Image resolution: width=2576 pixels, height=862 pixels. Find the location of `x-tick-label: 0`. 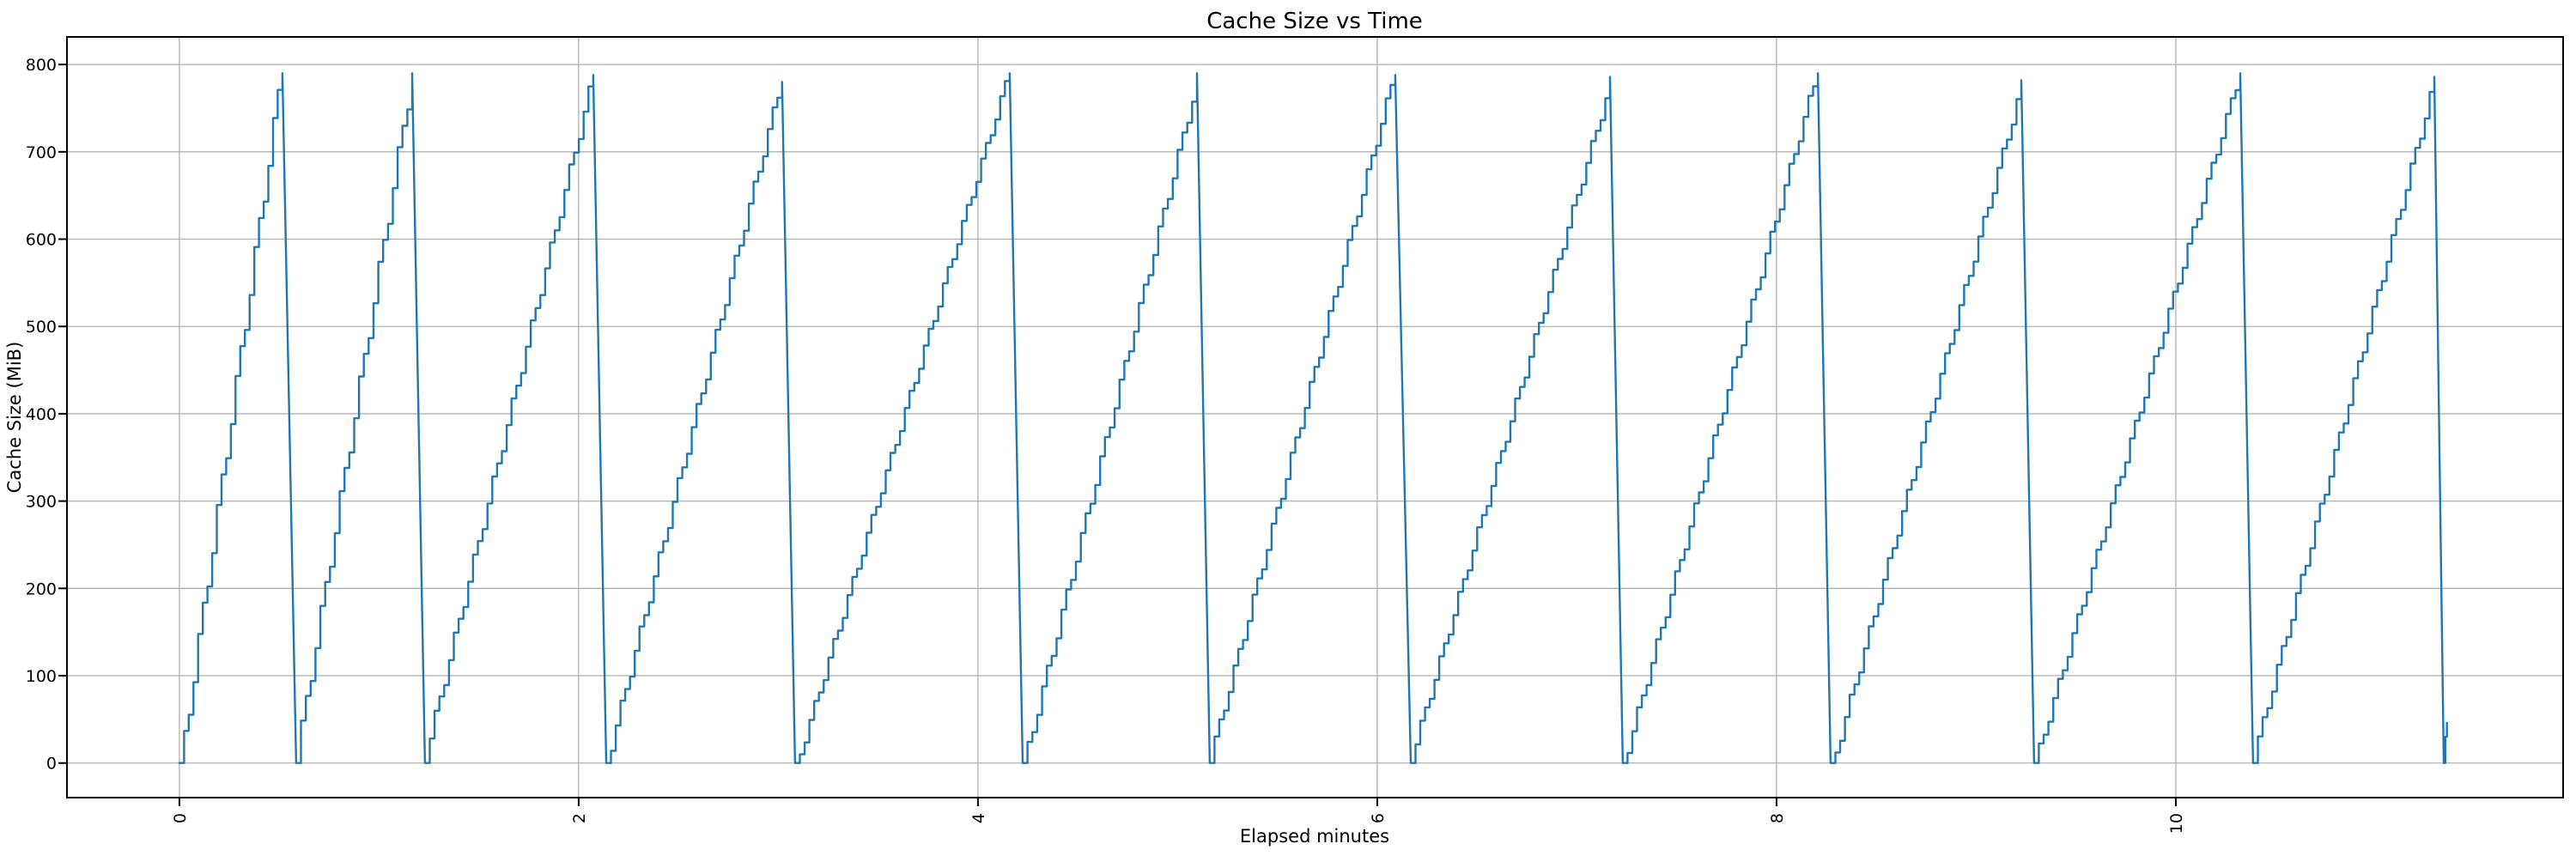

x-tick-label: 0 is located at coordinates (180, 818).